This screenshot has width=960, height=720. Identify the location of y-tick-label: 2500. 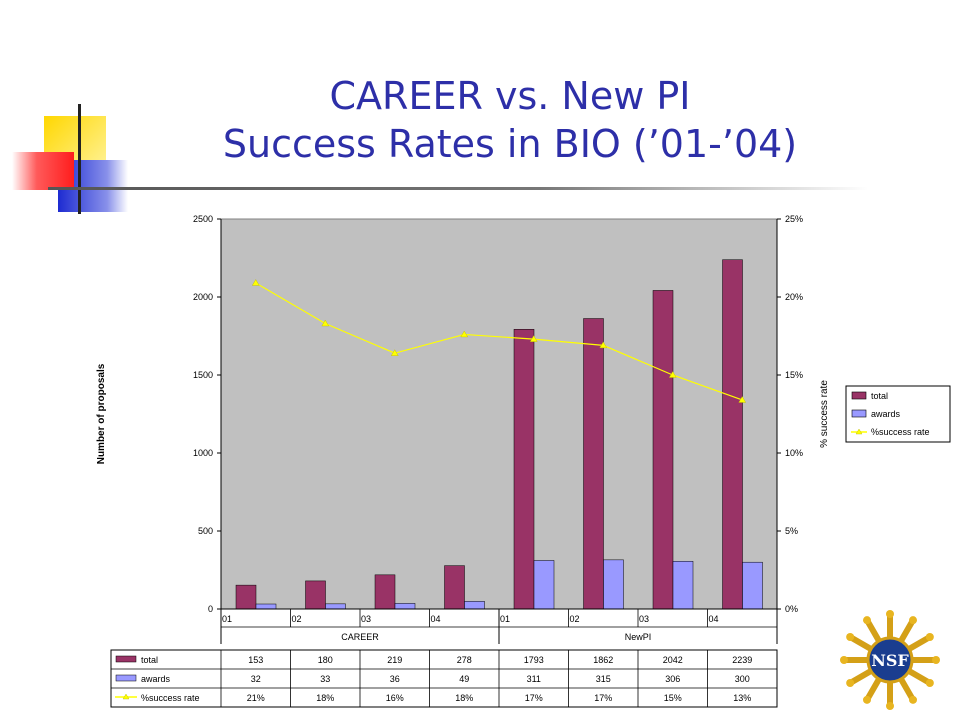
(203, 219).